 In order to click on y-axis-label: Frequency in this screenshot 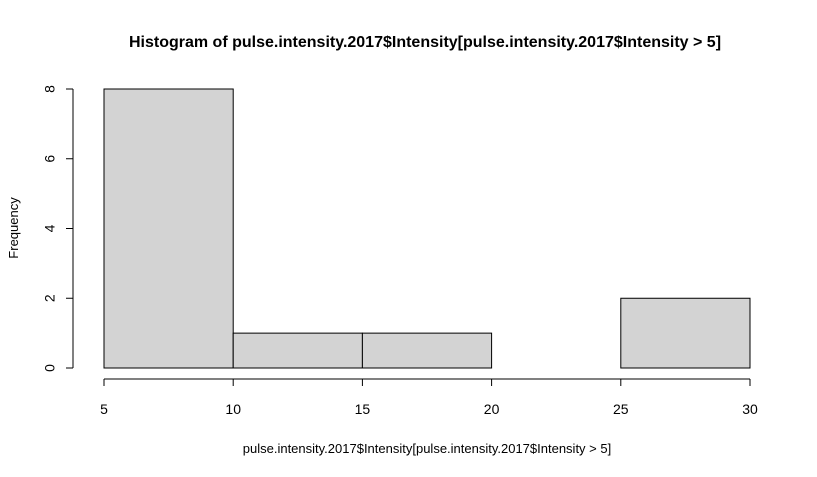, I will do `click(13, 228)`.